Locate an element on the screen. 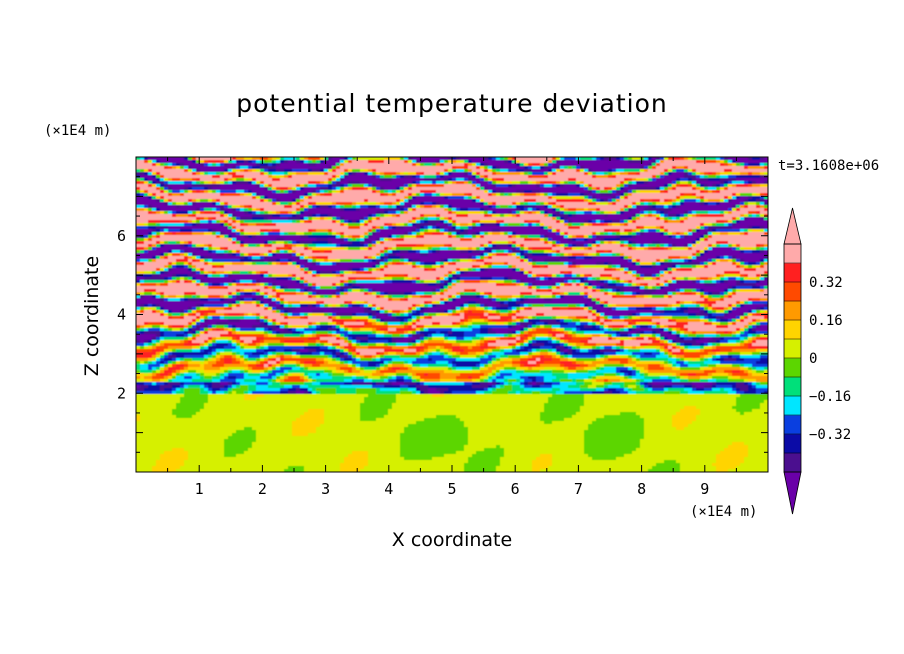 This screenshot has height=654, width=904. y-unit-label: (×1E4 m) is located at coordinates (77, 131).